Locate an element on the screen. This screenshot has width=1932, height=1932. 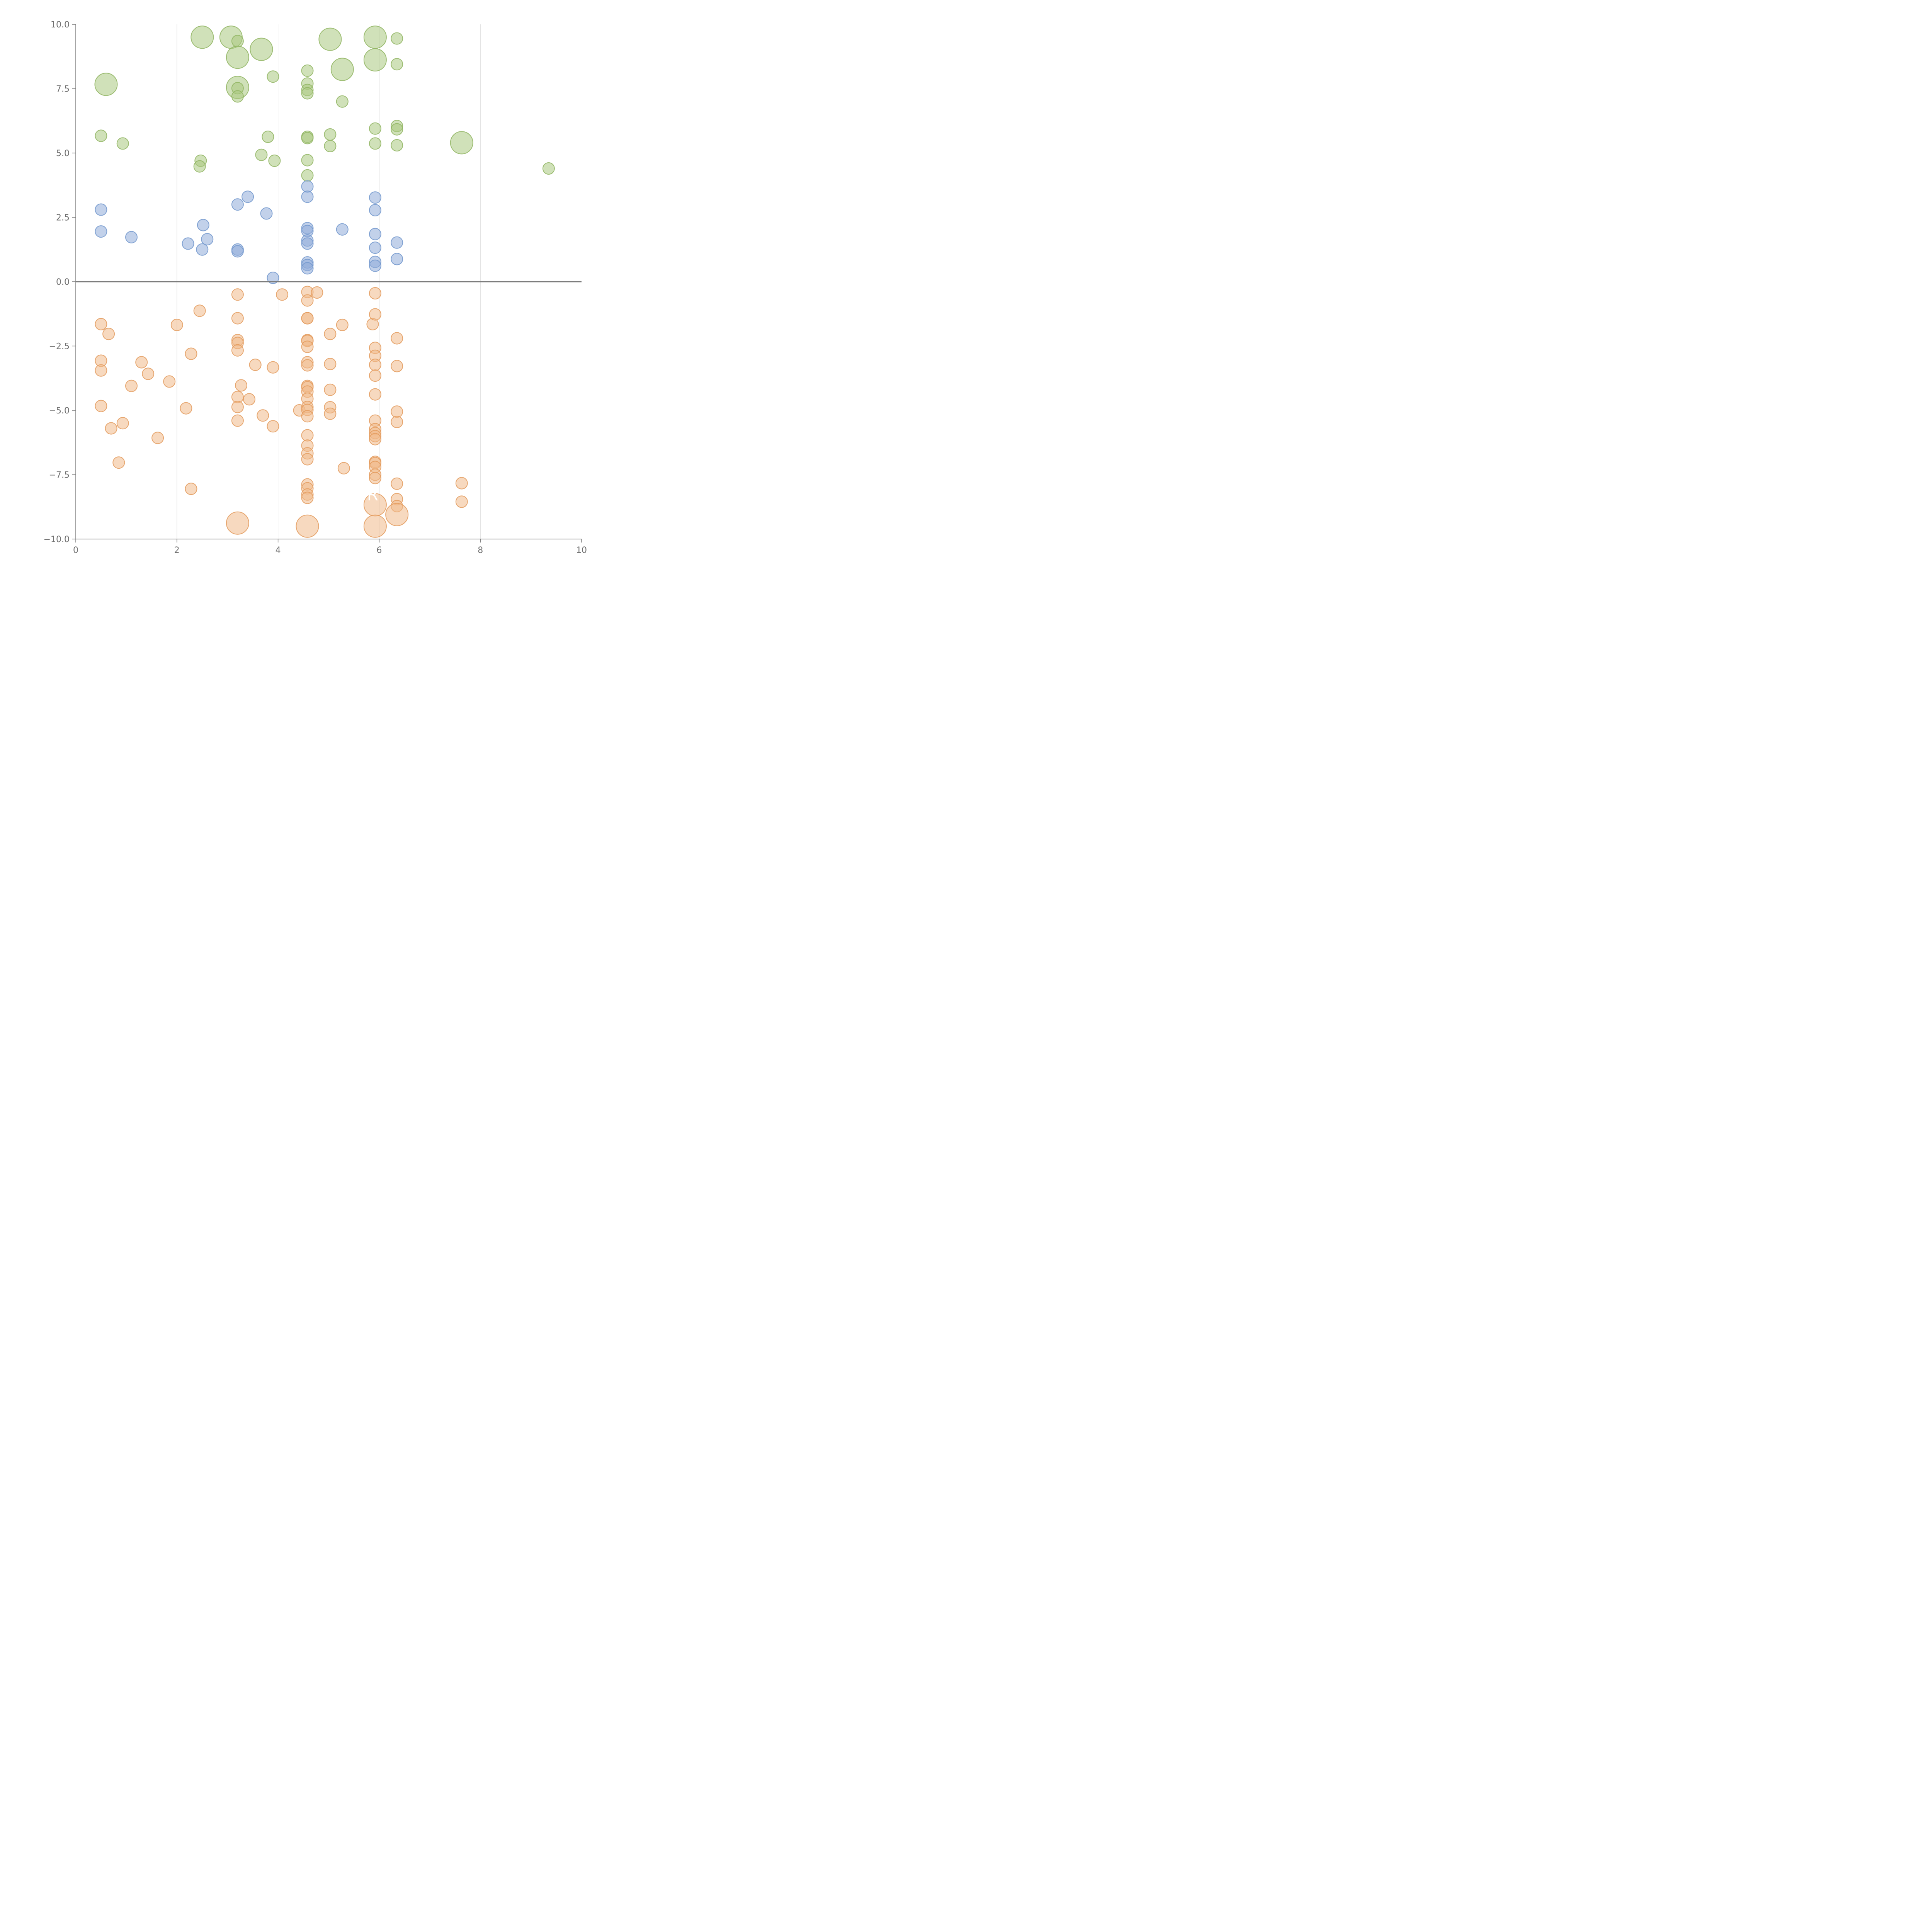
y-tick-label-0: 10.0 is located at coordinates (61, 25).